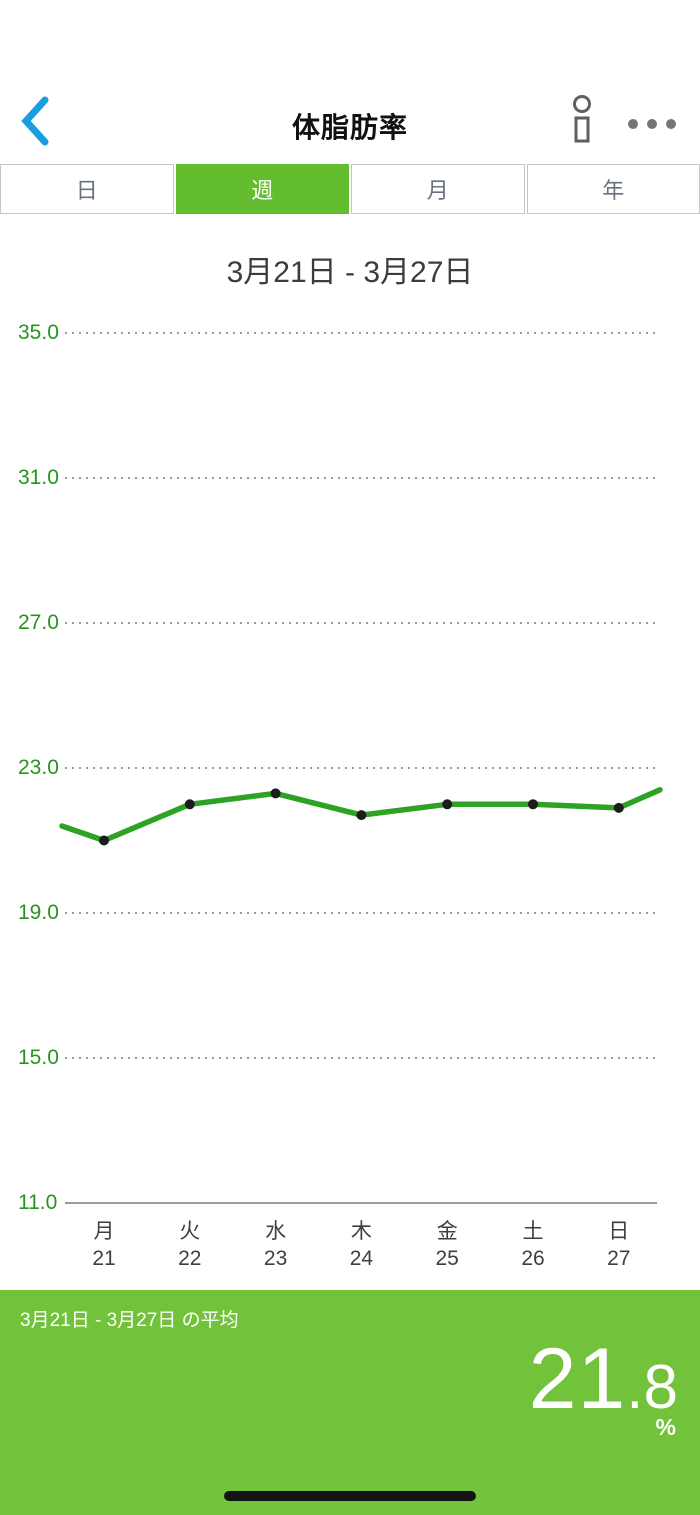  I want to click on period-tabbar: 日週月年, so click(350, 189).